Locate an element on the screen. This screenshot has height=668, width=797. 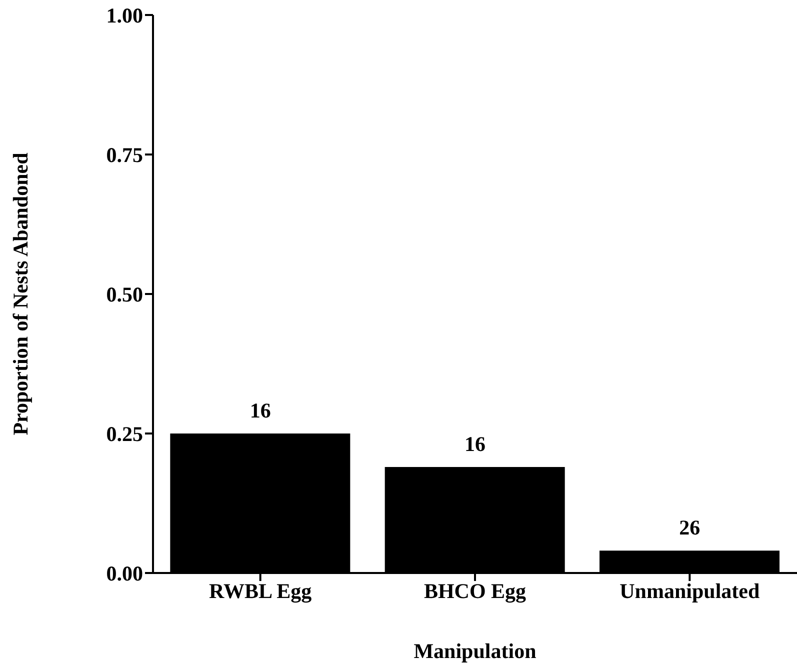
x-tick-label: BHCO Egg is located at coordinates (475, 590).